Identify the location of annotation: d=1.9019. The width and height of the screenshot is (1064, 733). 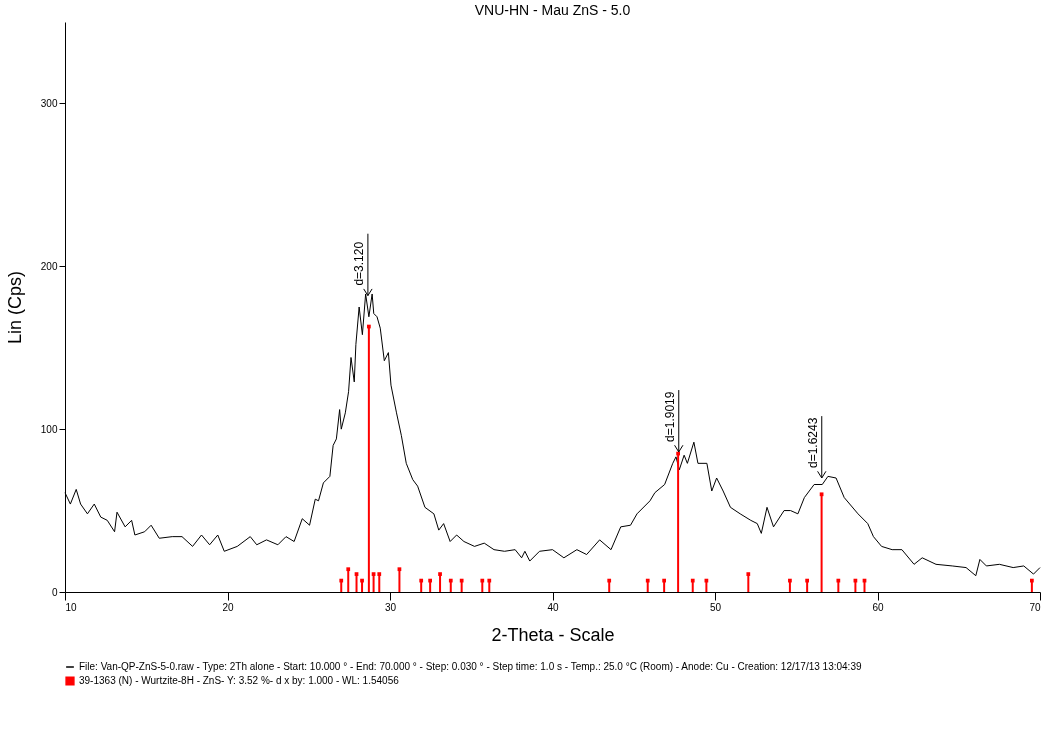
(669, 416).